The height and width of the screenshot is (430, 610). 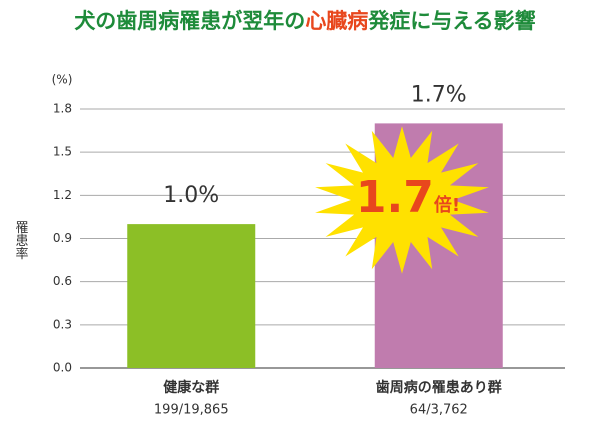 I want to click on y-tick-label: 1.8, so click(x=62, y=109).